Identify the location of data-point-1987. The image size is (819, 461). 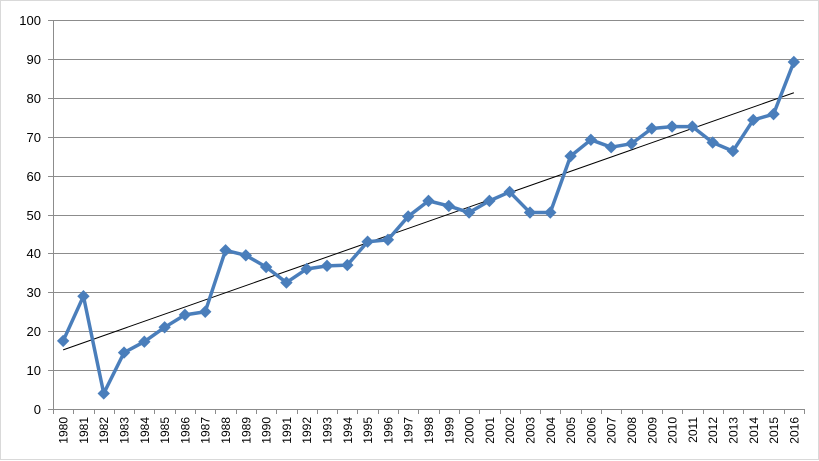
(205, 311).